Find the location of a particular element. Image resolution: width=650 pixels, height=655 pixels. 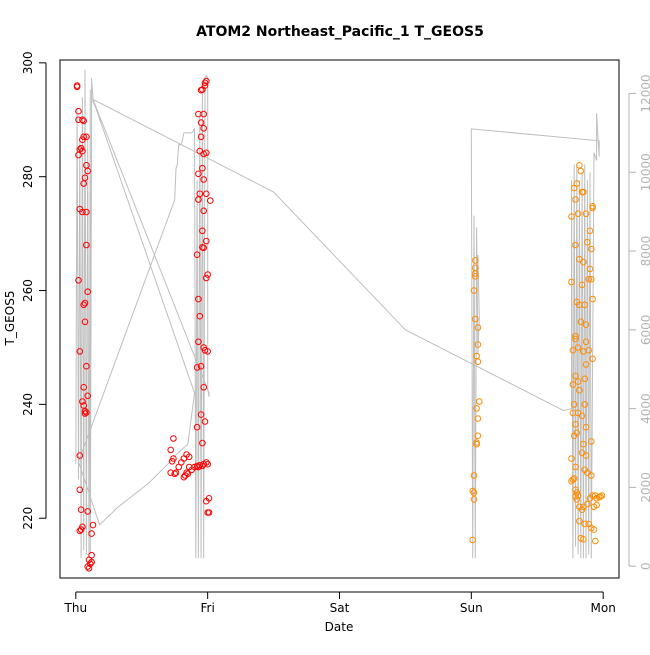

y-tick-label: 240 is located at coordinates (28, 404).